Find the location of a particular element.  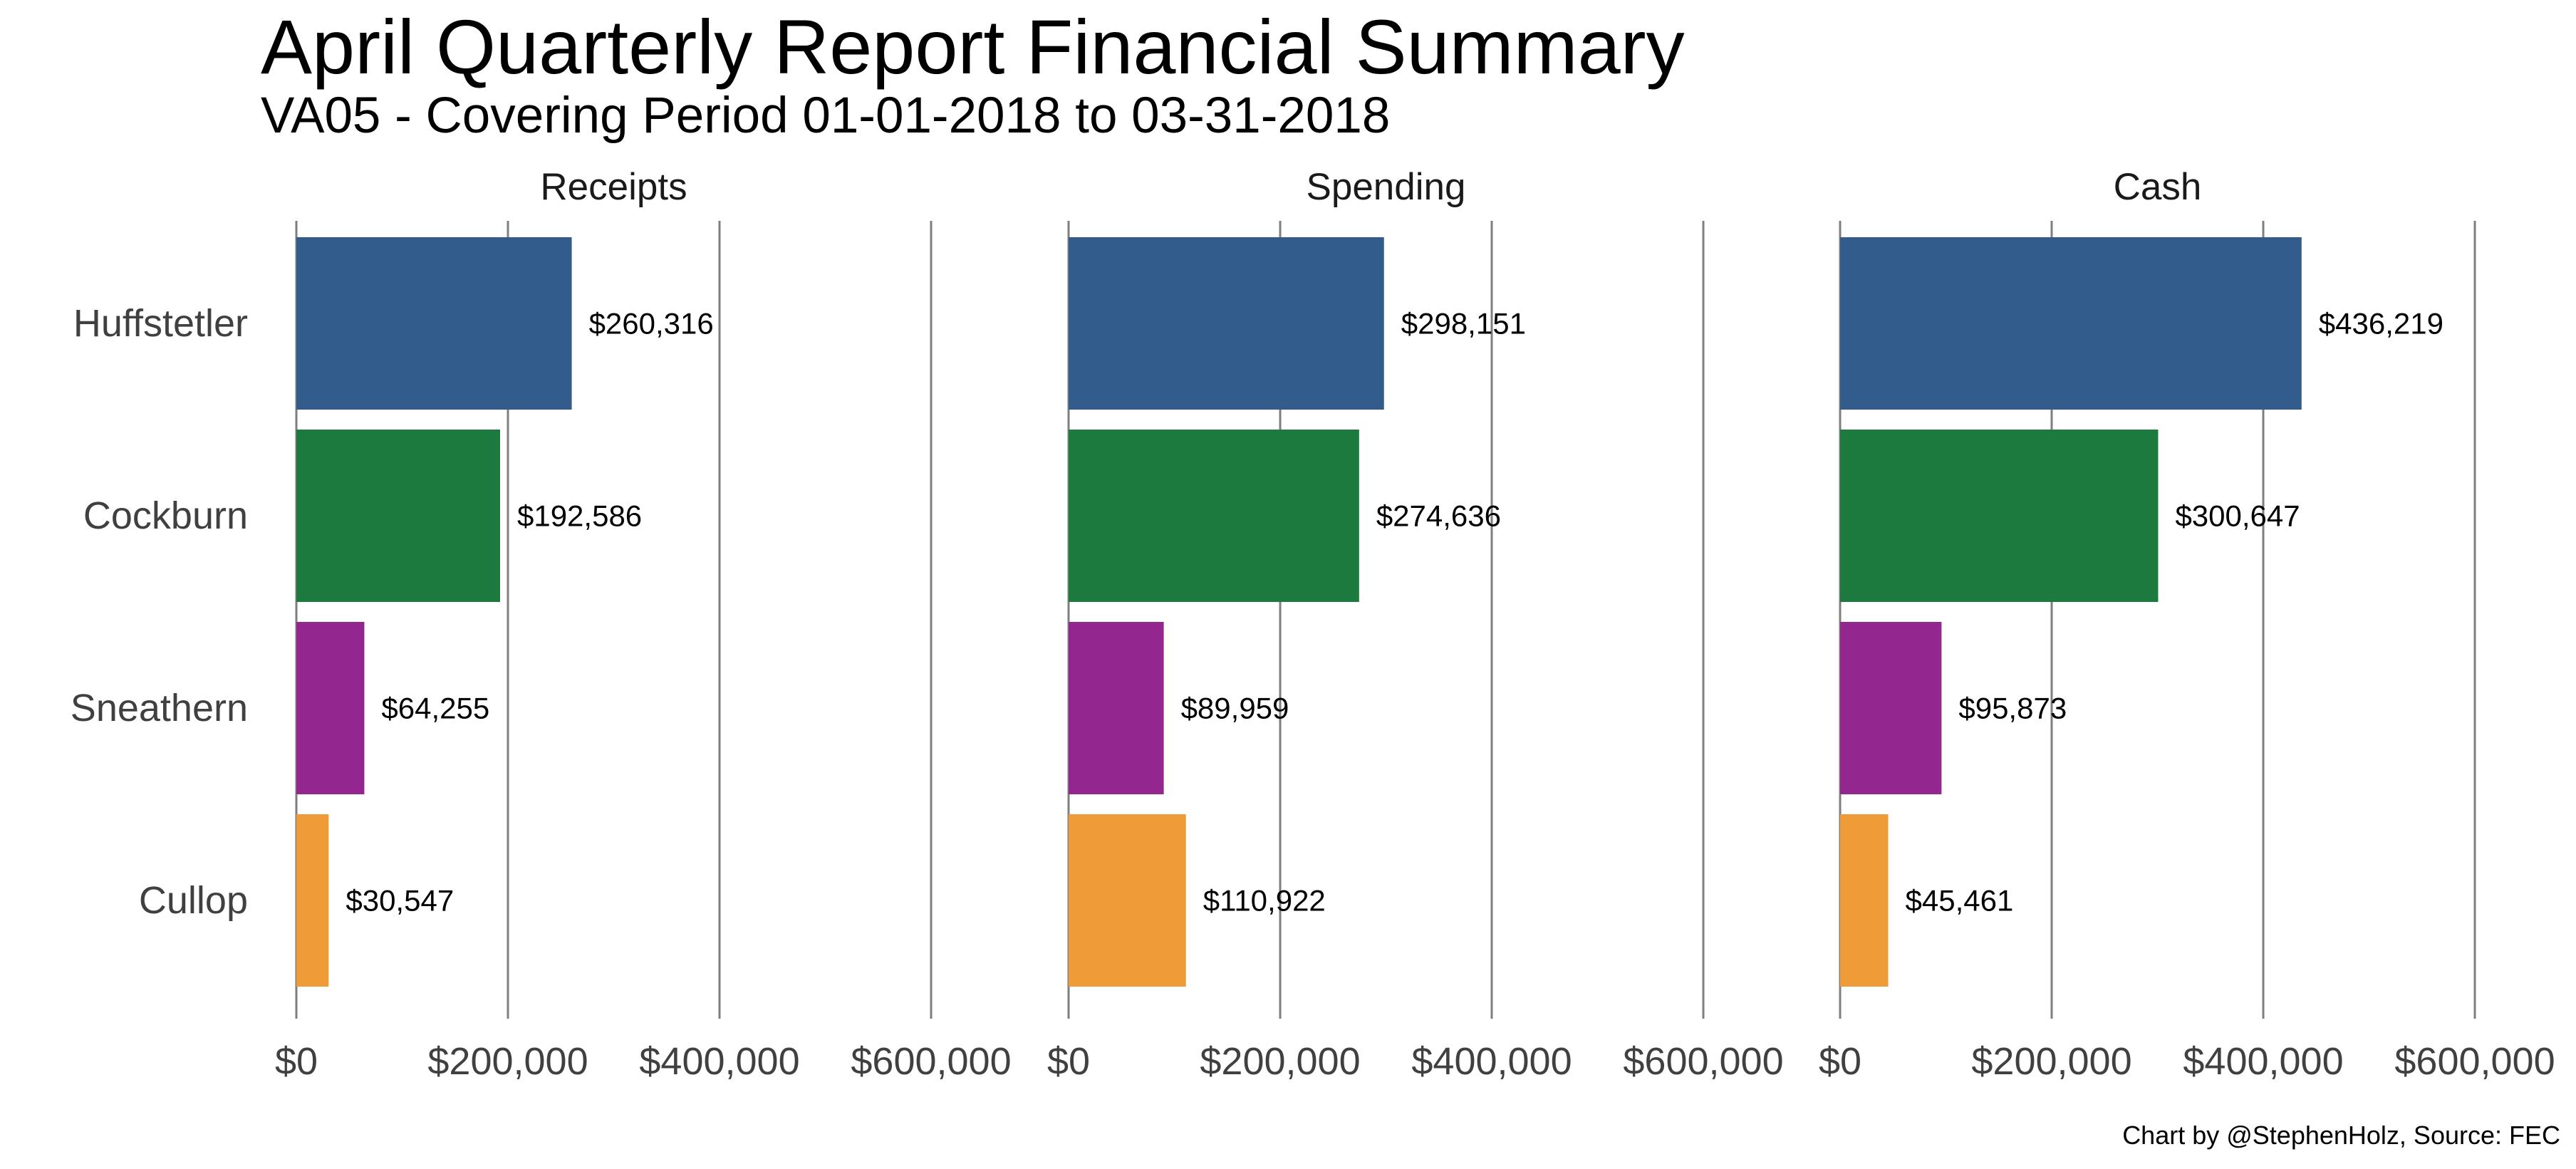

cash-value-label-huffstetler: $436,219 is located at coordinates (2381, 324).